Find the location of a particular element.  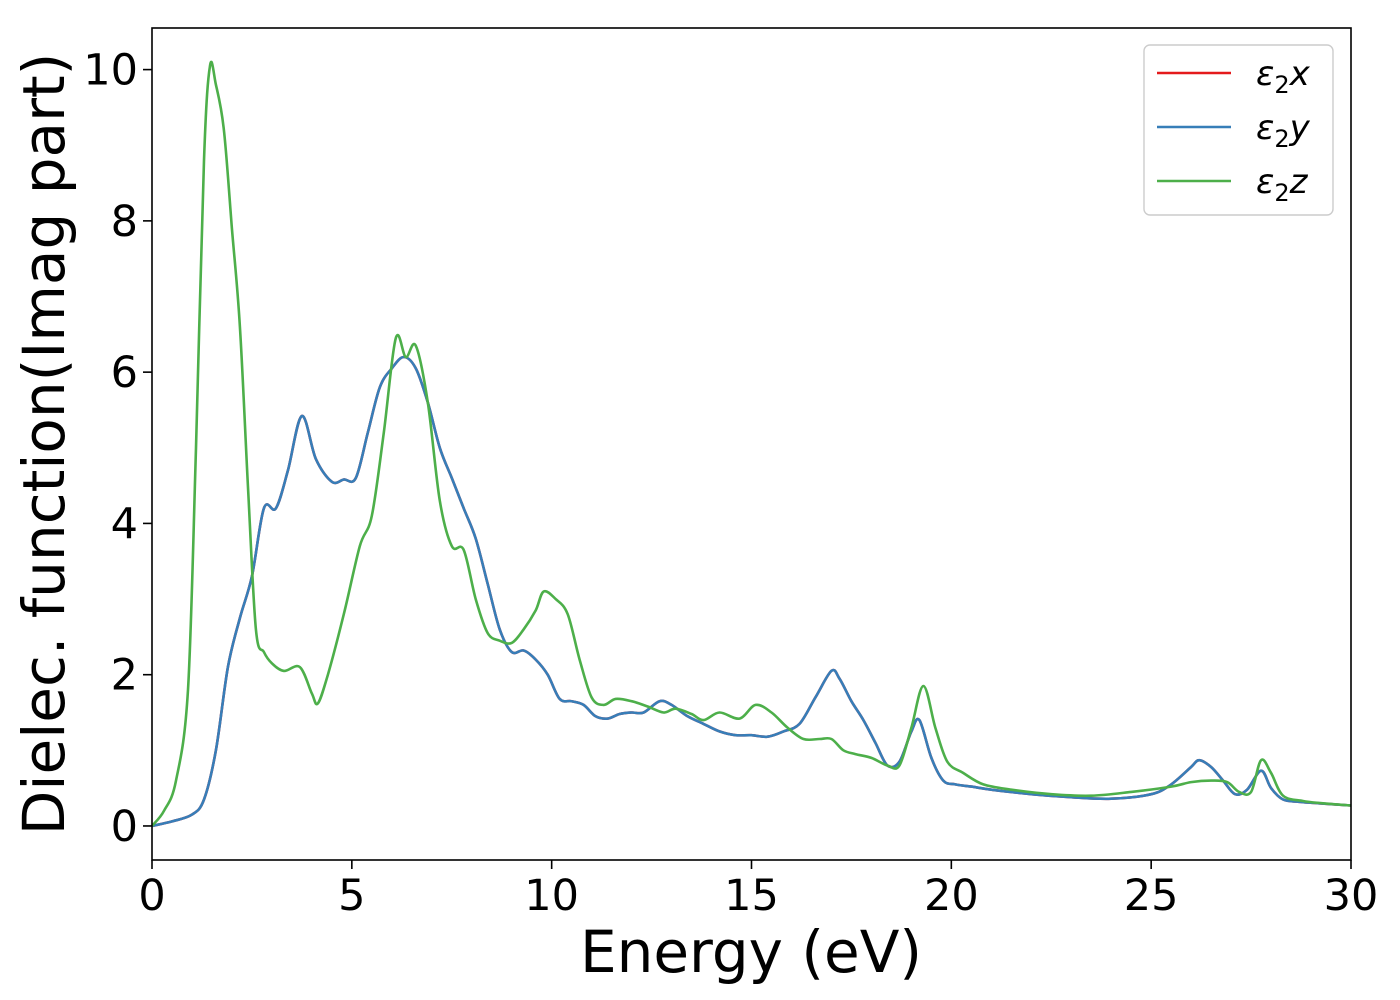

x-tick-label: 20 is located at coordinates (951, 896).